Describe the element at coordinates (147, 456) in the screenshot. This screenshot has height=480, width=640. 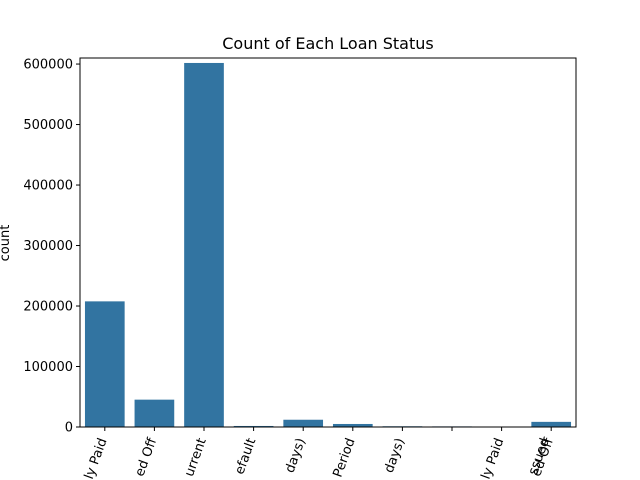
I see `x-tick-label: ed Off` at that location.